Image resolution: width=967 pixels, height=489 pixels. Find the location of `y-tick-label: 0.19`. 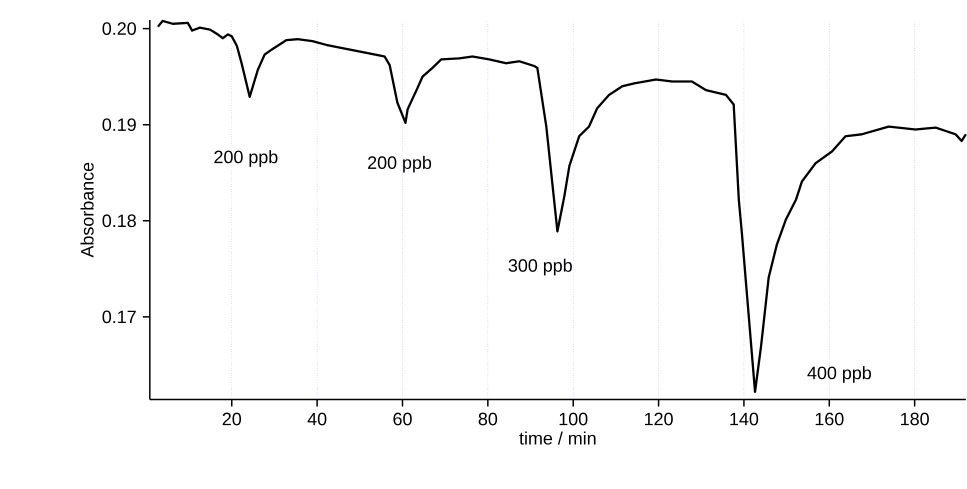

y-tick-label: 0.19 is located at coordinates (119, 124).